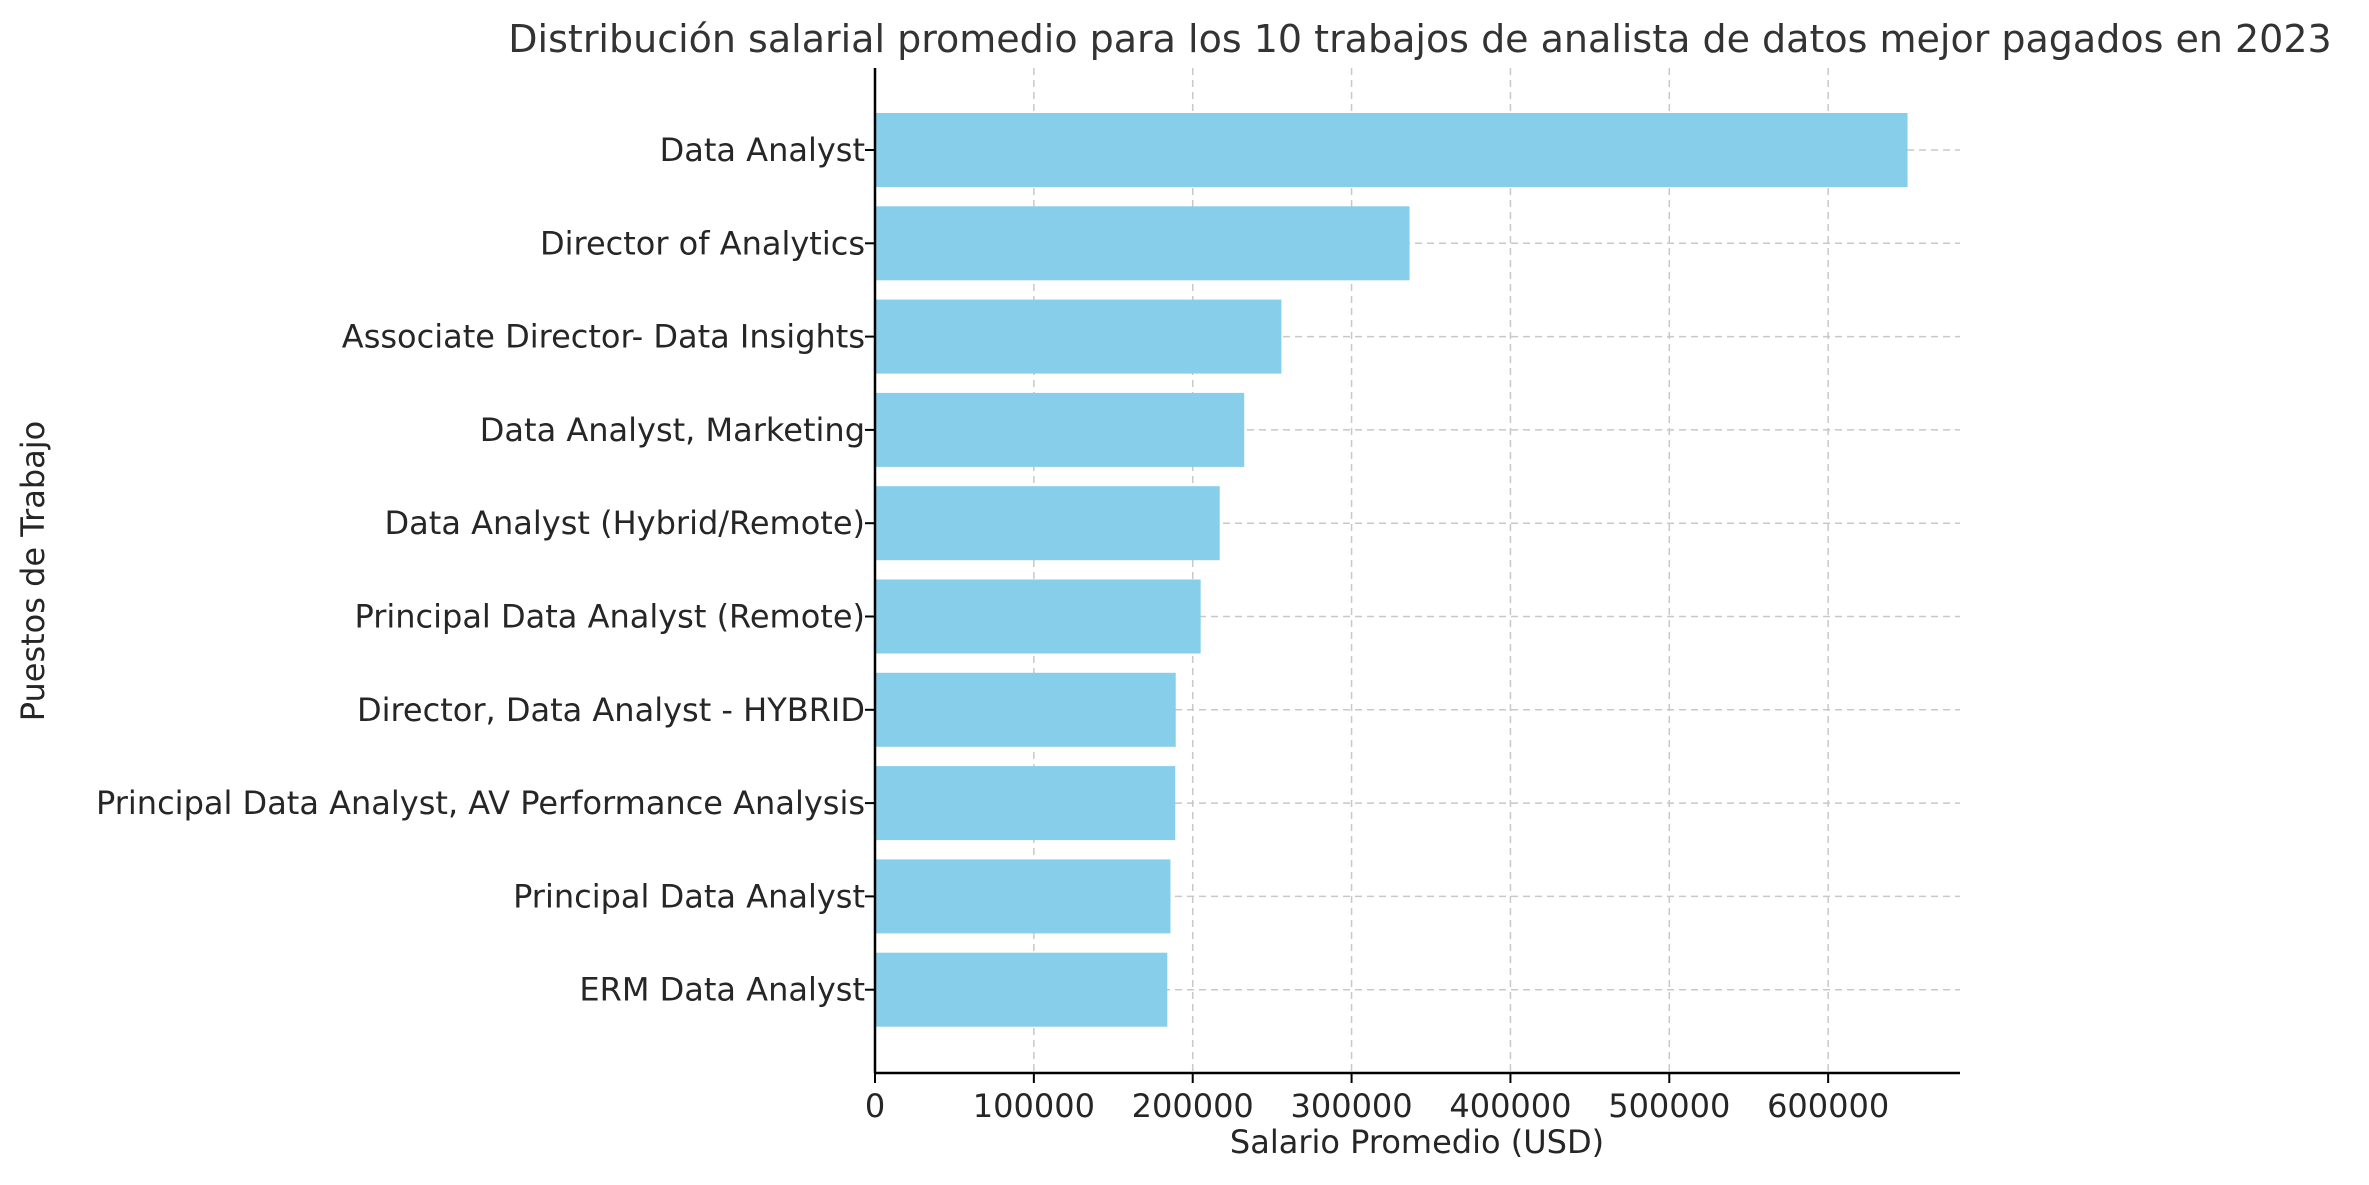 This screenshot has width=2369, height=1185. Describe the element at coordinates (702, 243) in the screenshot. I see `category-label: Director of Analytics` at that location.